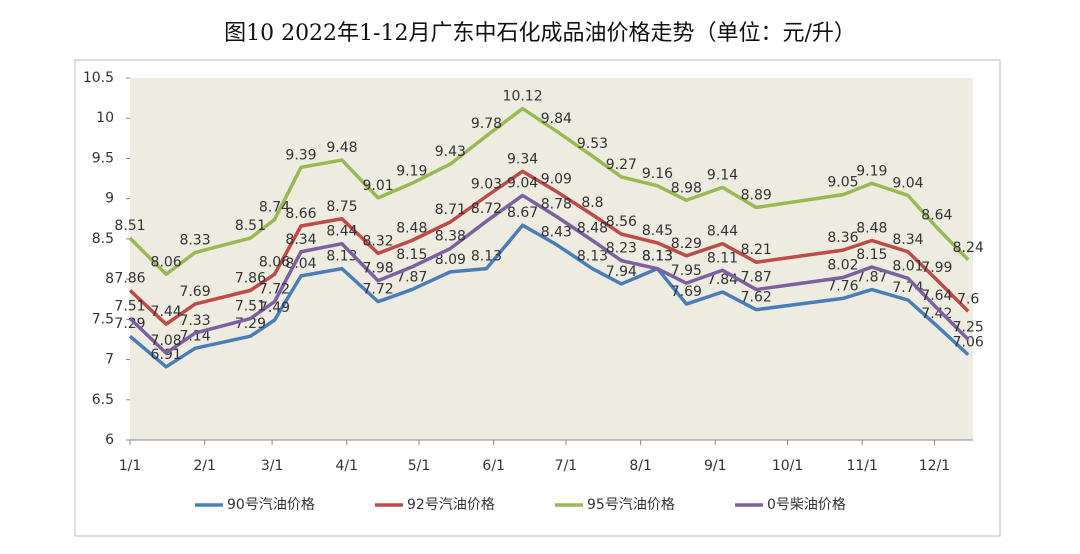 The width and height of the screenshot is (1080, 554). Describe the element at coordinates (450, 210) in the screenshot. I see `data-label: 8.71` at that location.